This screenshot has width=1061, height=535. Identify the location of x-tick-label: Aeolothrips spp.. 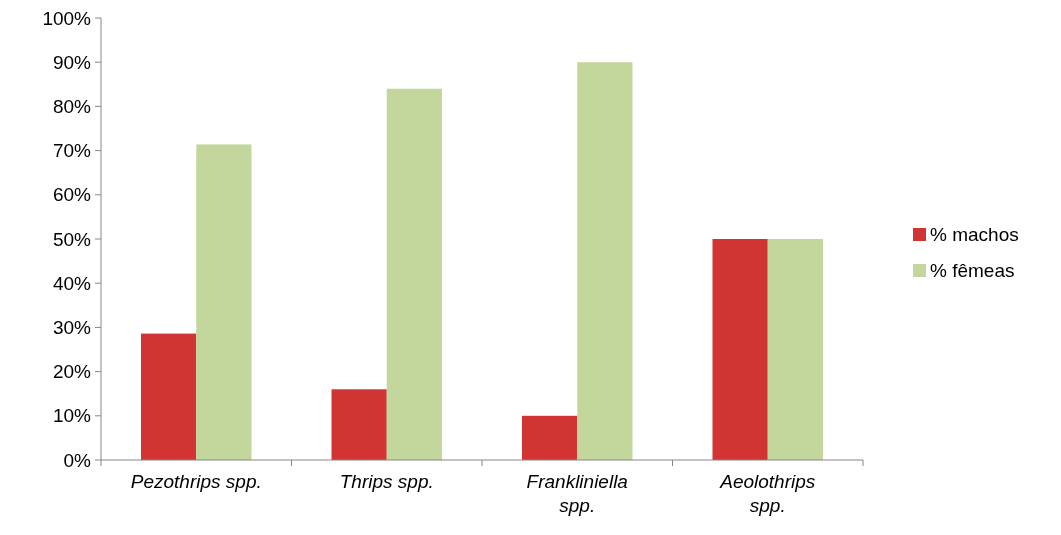
(767, 493).